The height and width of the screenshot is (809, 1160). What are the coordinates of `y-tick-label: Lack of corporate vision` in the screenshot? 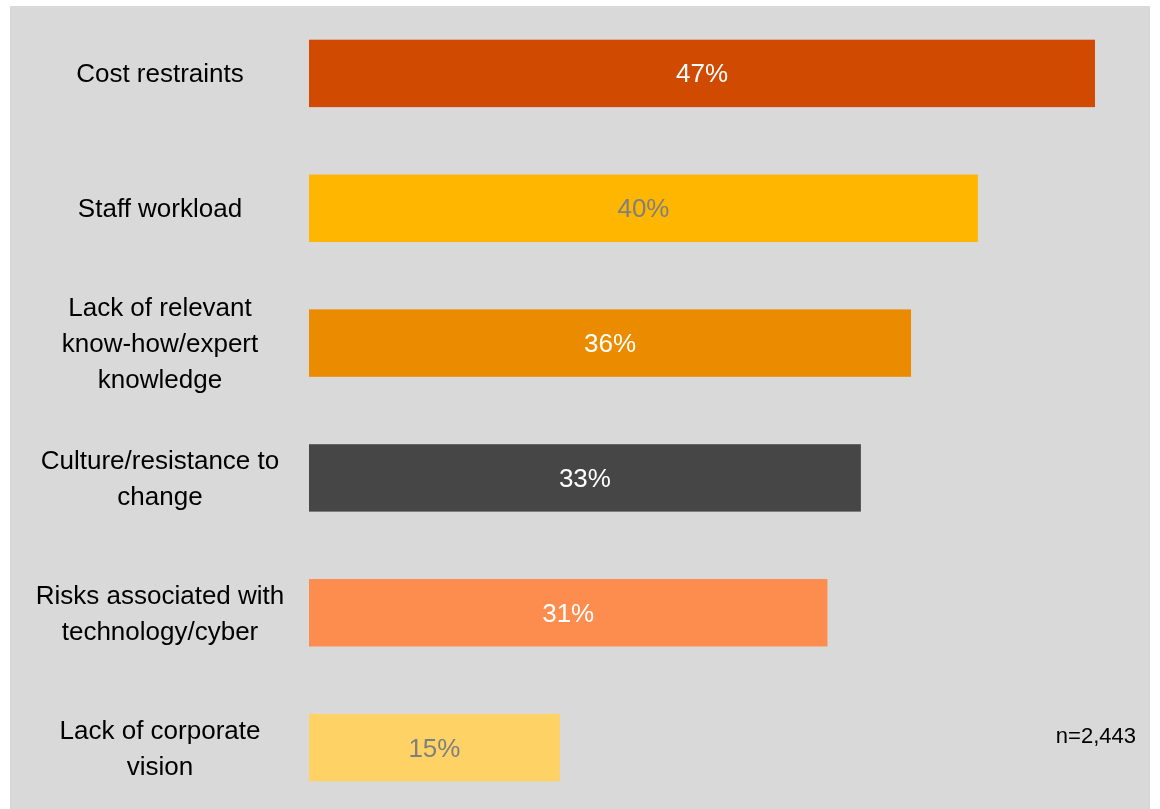 It's located at (160, 747).